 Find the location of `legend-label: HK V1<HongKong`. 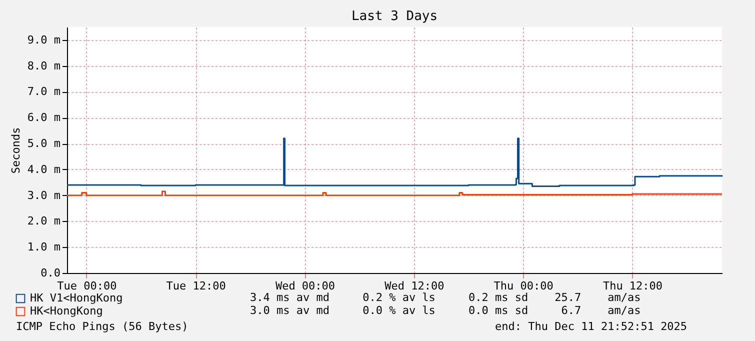

legend-label: HK V1<HongKong is located at coordinates (76, 298).